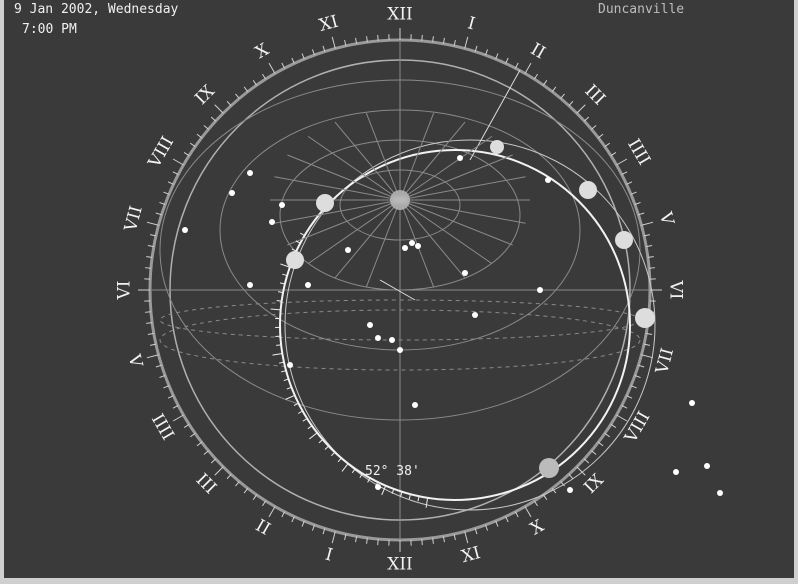 Image resolution: width=798 pixels, height=584 pixels. What do you see at coordinates (400, 200) in the screenshot?
I see `pole-glow` at bounding box center [400, 200].